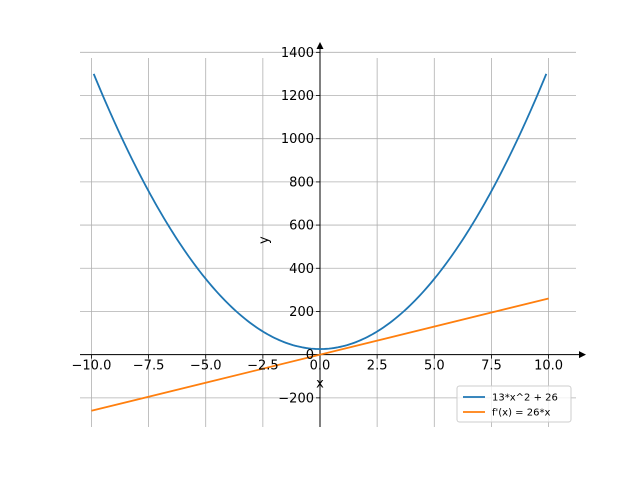 This screenshot has width=640, height=480. Describe the element at coordinates (263, 366) in the screenshot. I see `x-tick-label: −2.5` at that location.